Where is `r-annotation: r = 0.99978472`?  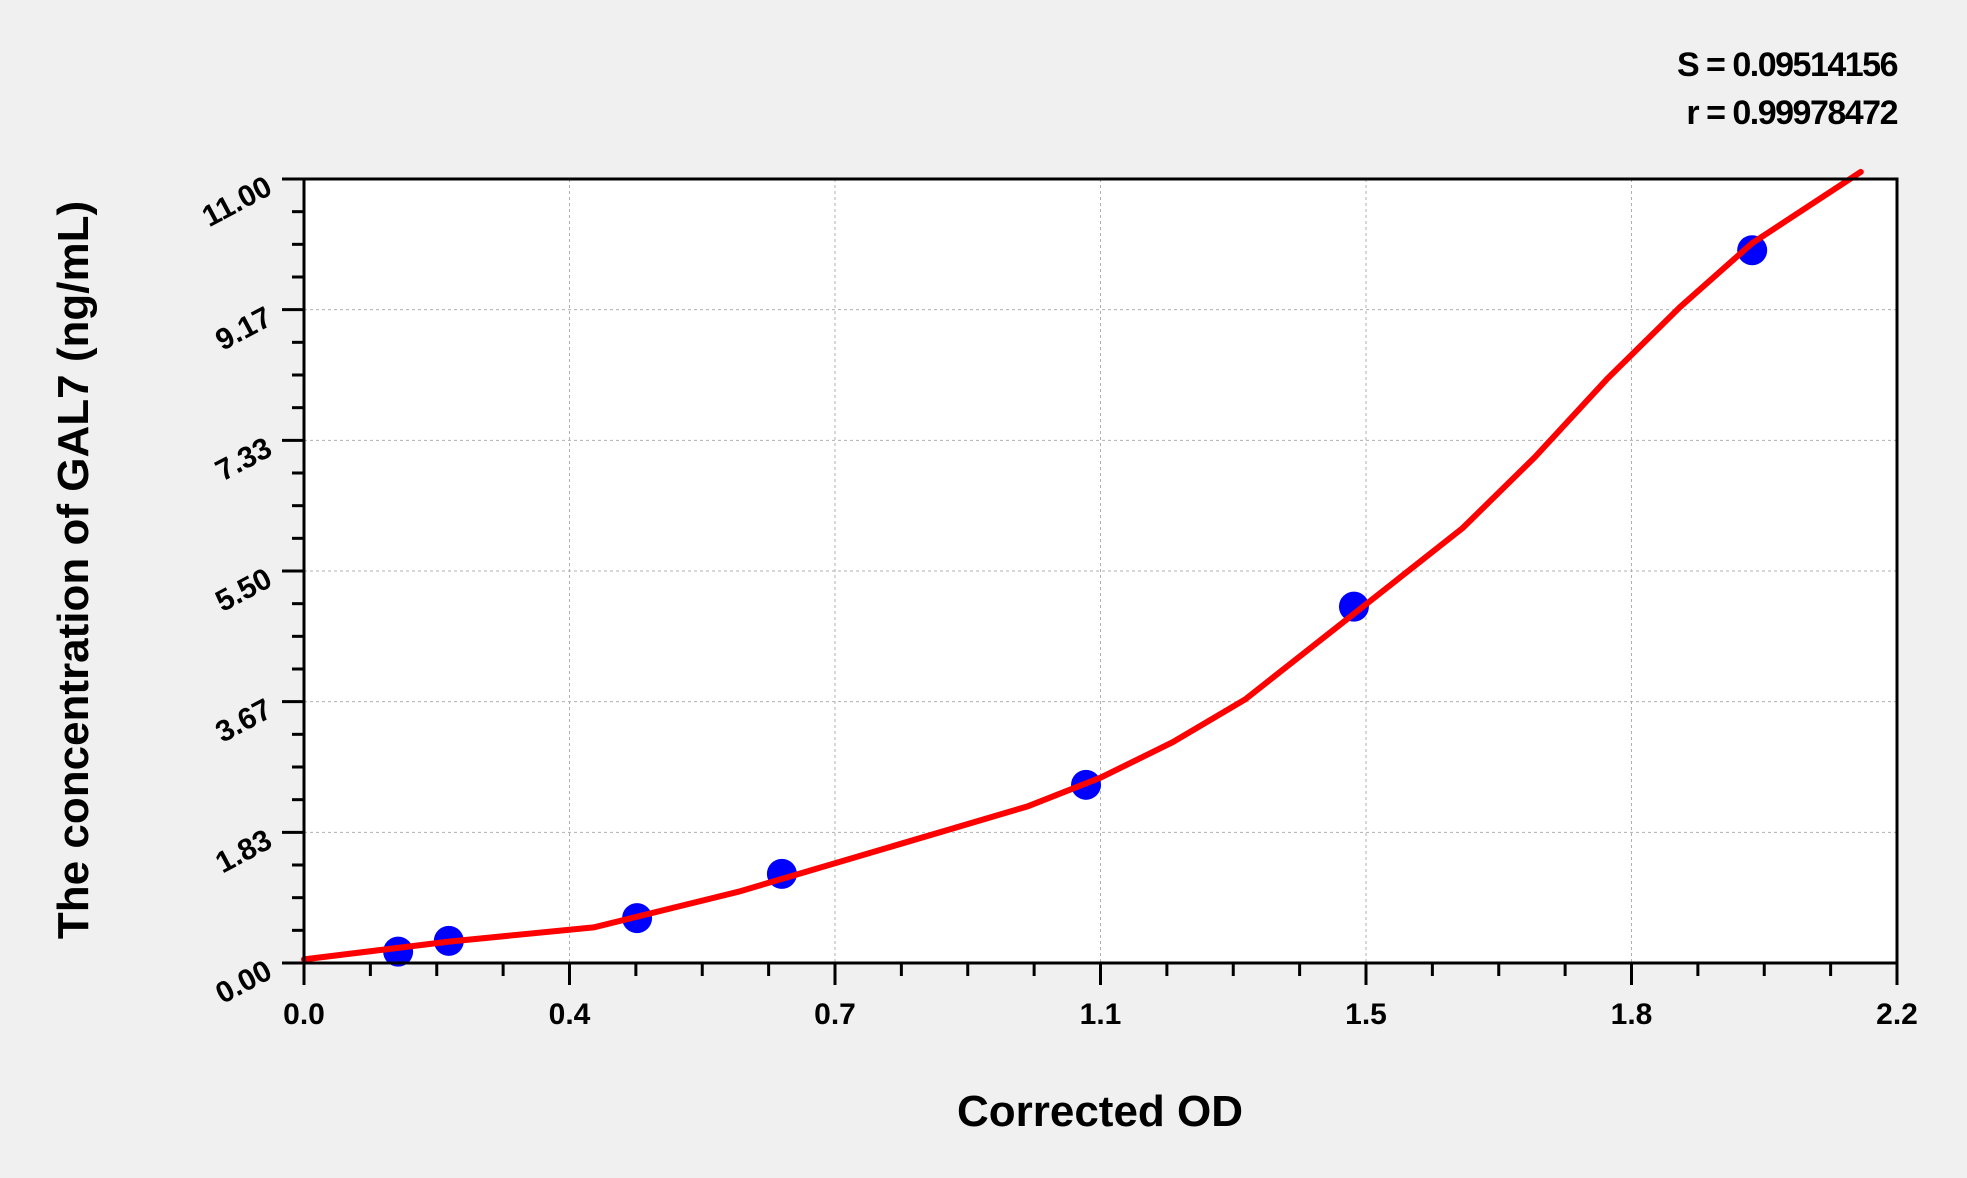 r-annotation: r = 0.99978472 is located at coordinates (1791, 113).